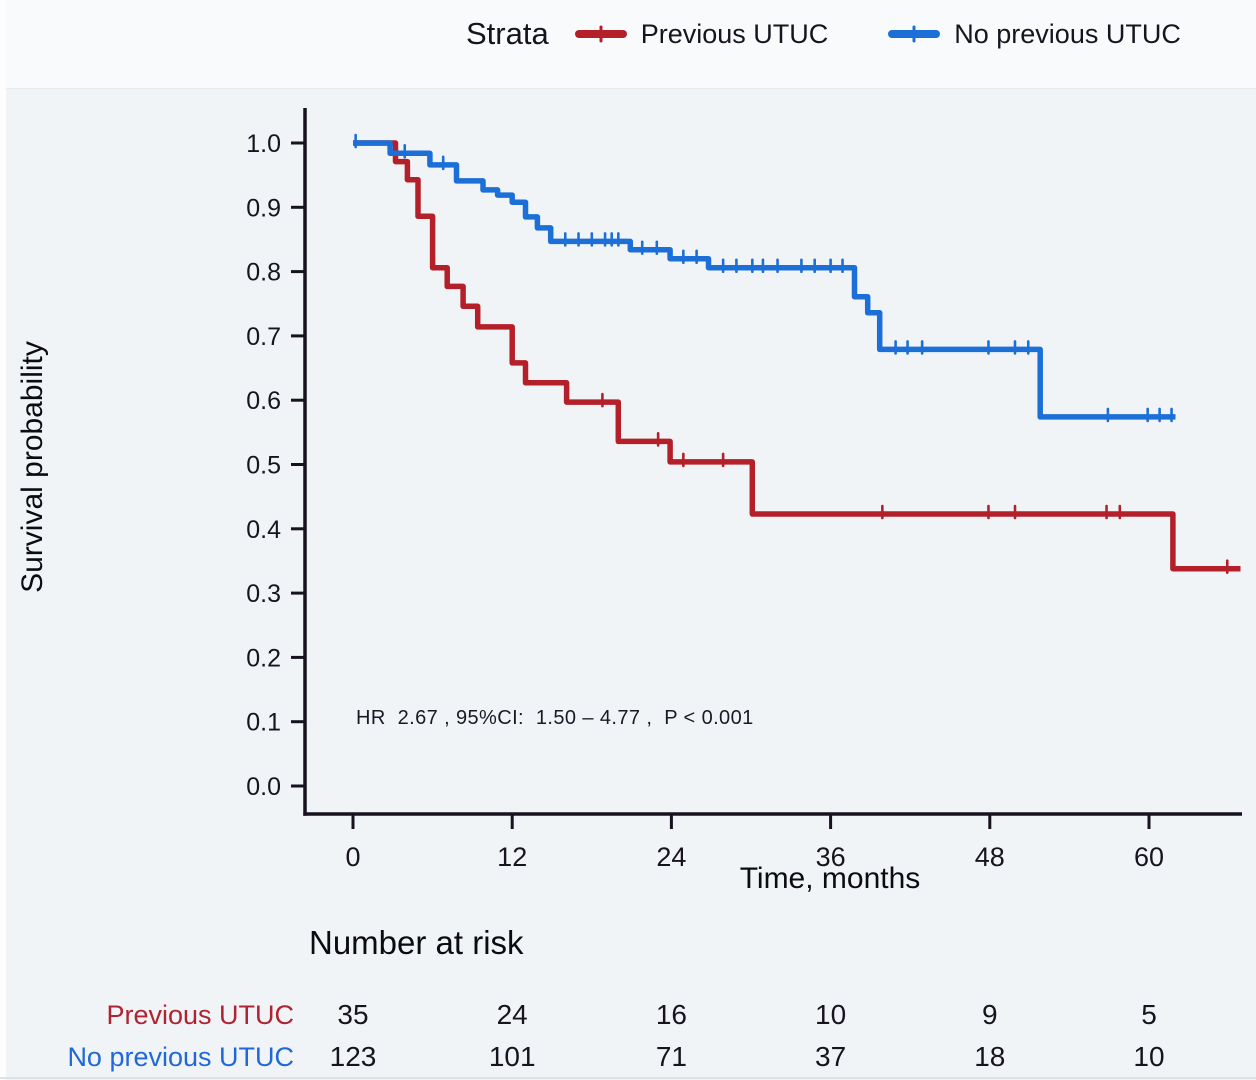 This screenshot has width=1256, height=1080. What do you see at coordinates (263, 401) in the screenshot?
I see `y-tick-label: 0.6` at bounding box center [263, 401].